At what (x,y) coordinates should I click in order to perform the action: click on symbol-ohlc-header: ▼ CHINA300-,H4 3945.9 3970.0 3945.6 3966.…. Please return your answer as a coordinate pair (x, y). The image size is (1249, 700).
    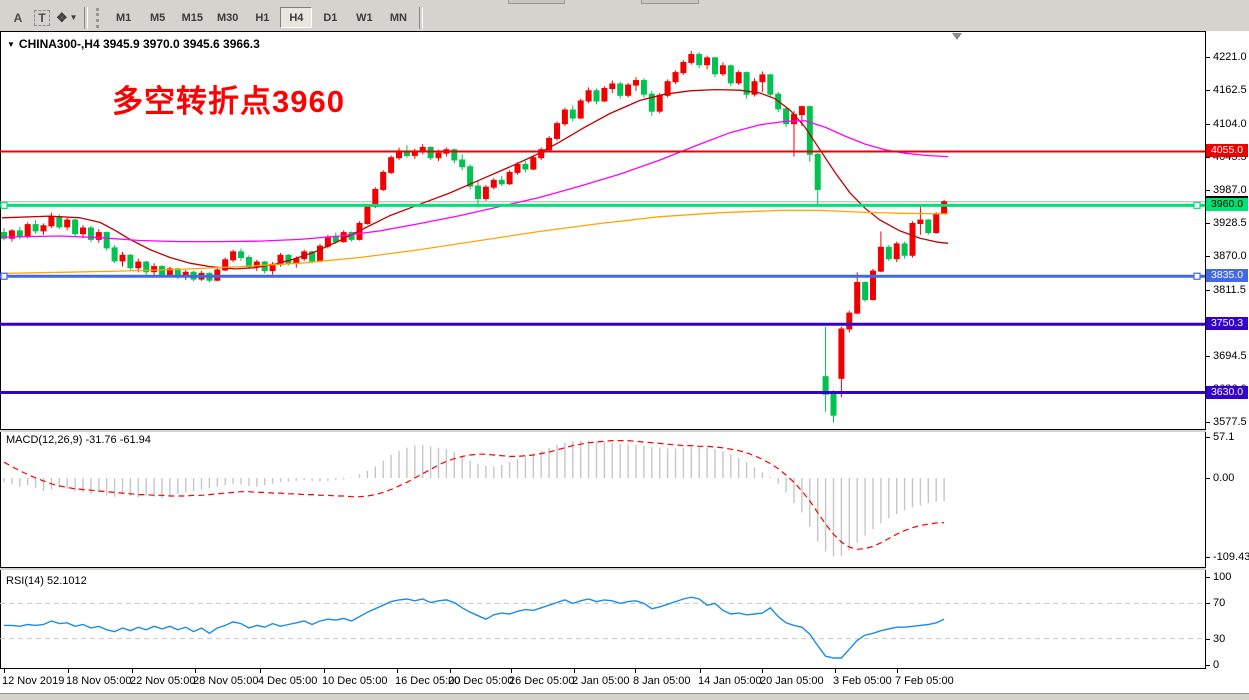
    Looking at the image, I should click on (133, 44).